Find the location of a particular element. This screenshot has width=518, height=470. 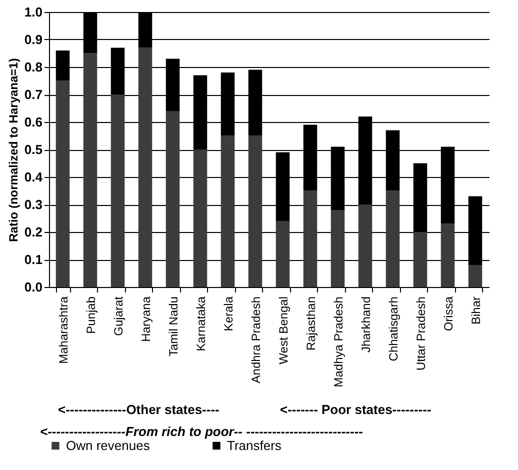

text: <------------------From rich to poor-- --------------------------- is located at coordinates (202, 431).